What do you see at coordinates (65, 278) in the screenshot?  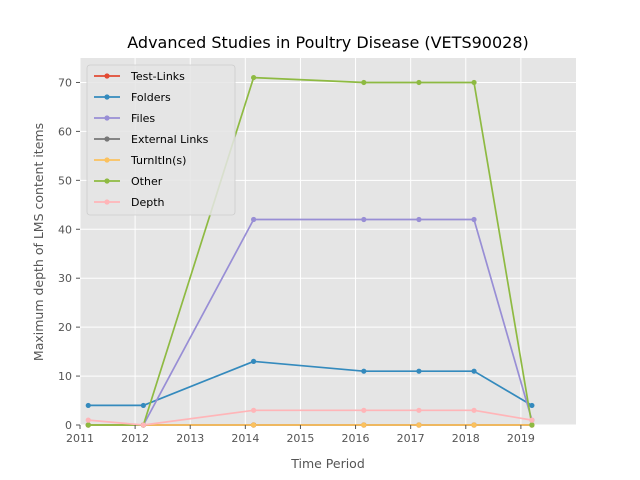 I see `y-tick-label: 30` at bounding box center [65, 278].